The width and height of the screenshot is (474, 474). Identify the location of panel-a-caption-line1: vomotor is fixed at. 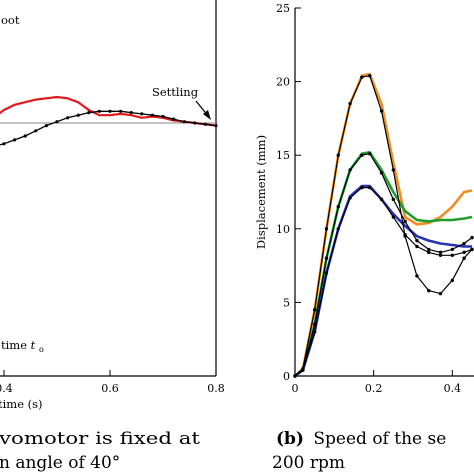
(100, 439).